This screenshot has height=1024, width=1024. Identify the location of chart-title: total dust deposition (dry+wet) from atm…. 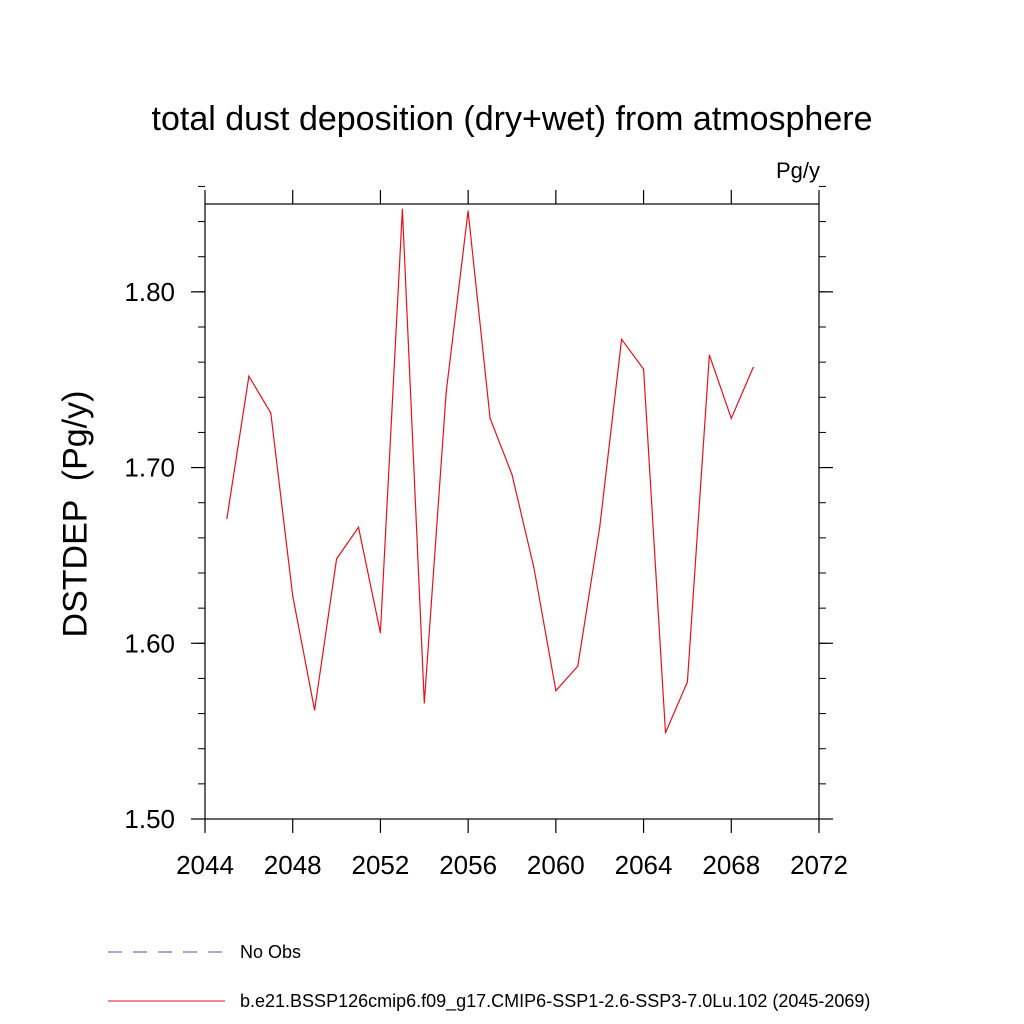
(512, 119).